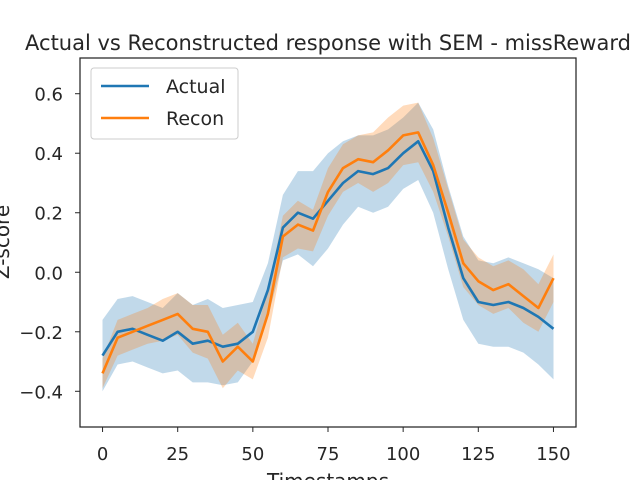  Describe the element at coordinates (41, 333) in the screenshot. I see `y-tick-label: −0.2` at that location.